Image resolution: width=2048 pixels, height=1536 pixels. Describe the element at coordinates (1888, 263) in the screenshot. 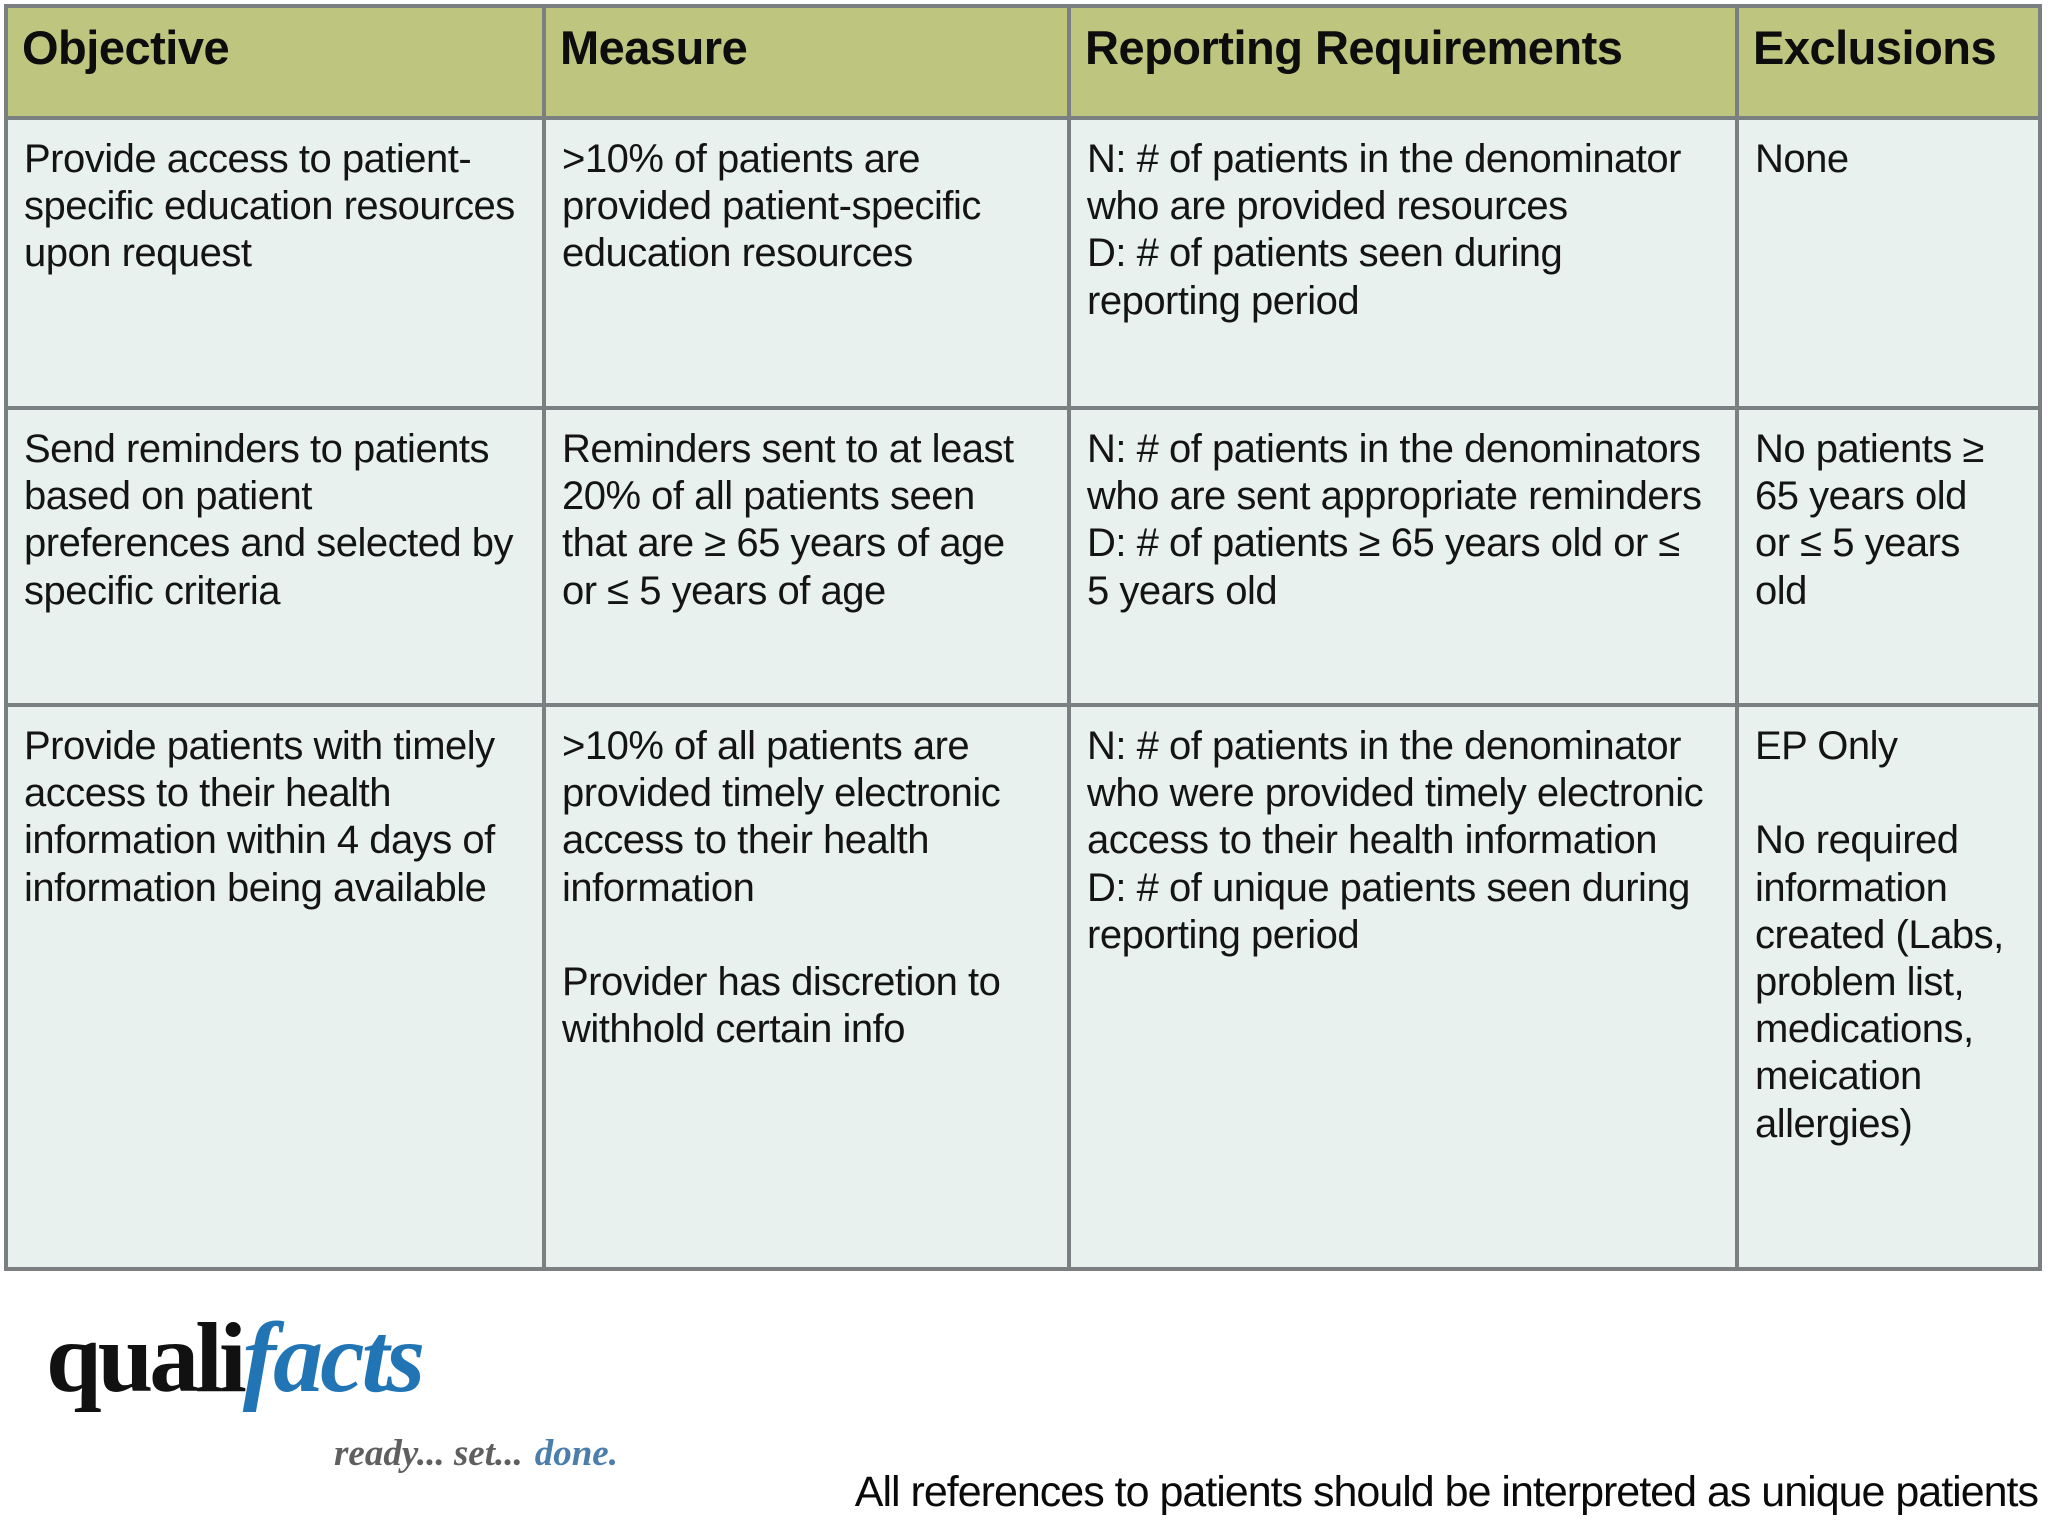

I see `row1-exclusions-cell: None` at that location.